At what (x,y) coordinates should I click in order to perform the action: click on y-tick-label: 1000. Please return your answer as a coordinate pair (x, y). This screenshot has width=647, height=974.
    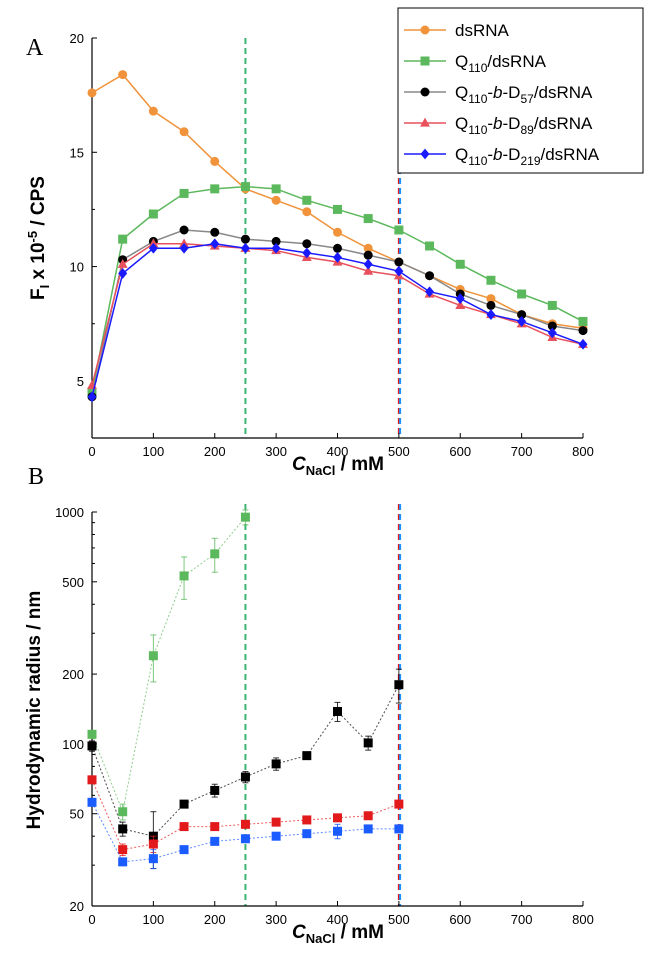
    Looking at the image, I should click on (69, 512).